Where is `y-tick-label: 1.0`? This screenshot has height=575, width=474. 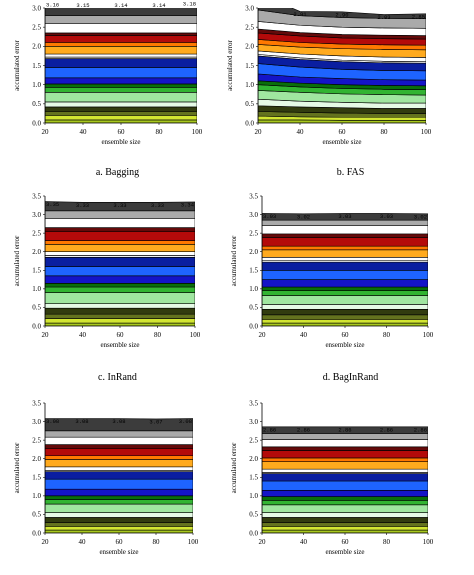 y-tick-label: 1.0 is located at coordinates (253, 496).